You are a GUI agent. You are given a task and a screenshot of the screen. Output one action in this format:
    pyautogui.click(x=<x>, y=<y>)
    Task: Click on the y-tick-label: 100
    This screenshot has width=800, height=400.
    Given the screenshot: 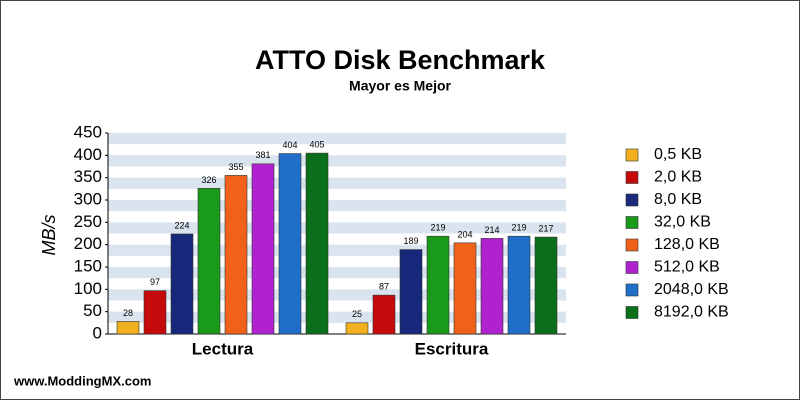 What is the action you would take?
    pyautogui.click(x=88, y=288)
    